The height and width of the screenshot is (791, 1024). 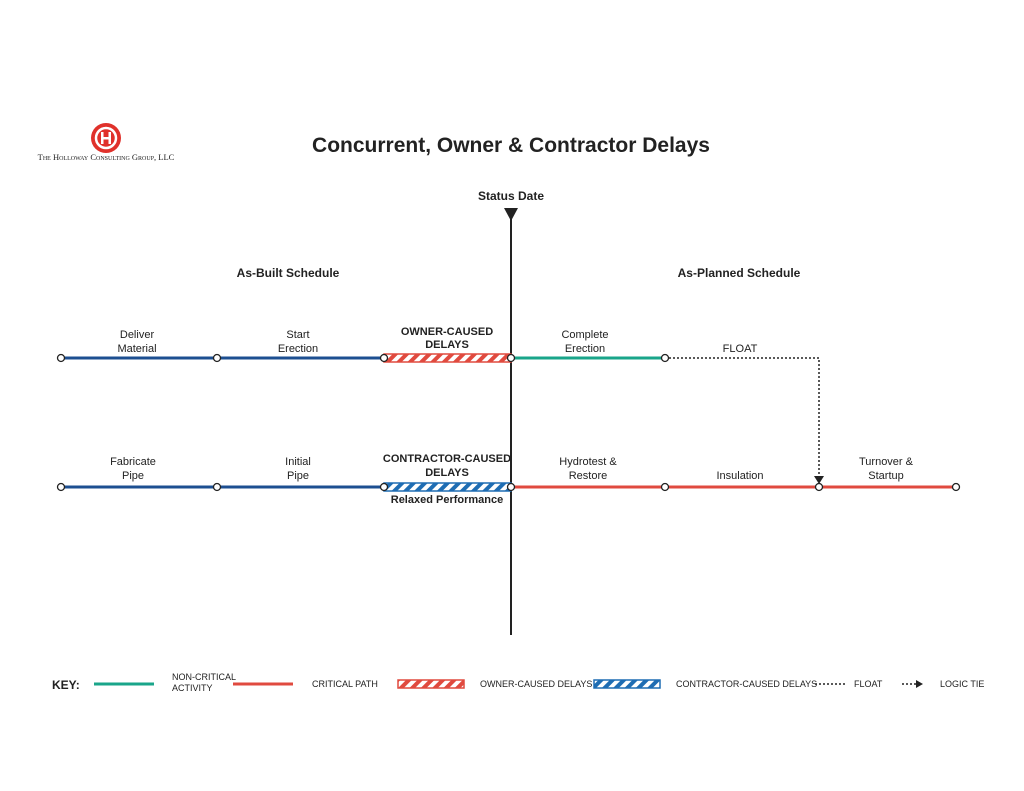 I want to click on status-date-marker, so click(x=511, y=214).